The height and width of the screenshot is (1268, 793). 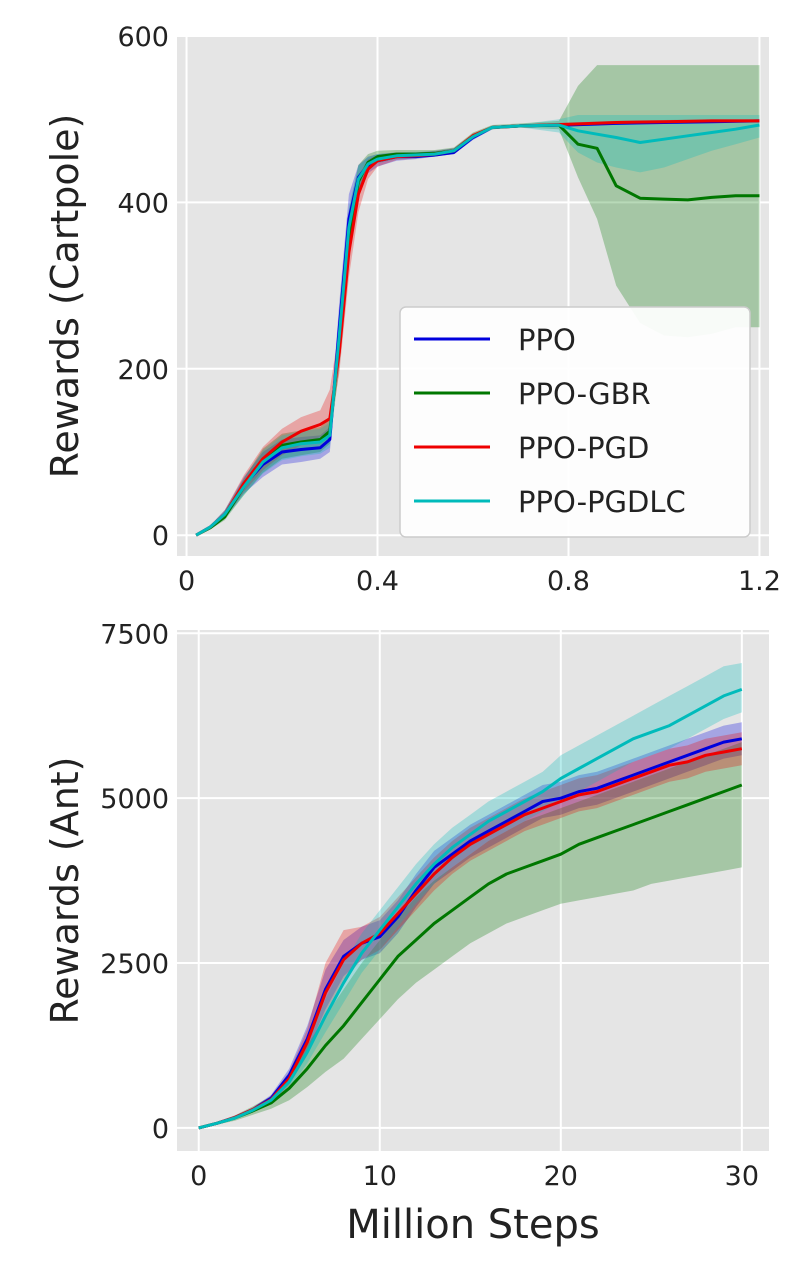 What do you see at coordinates (134, 964) in the screenshot?
I see `y-tick-label: 2500` at bounding box center [134, 964].